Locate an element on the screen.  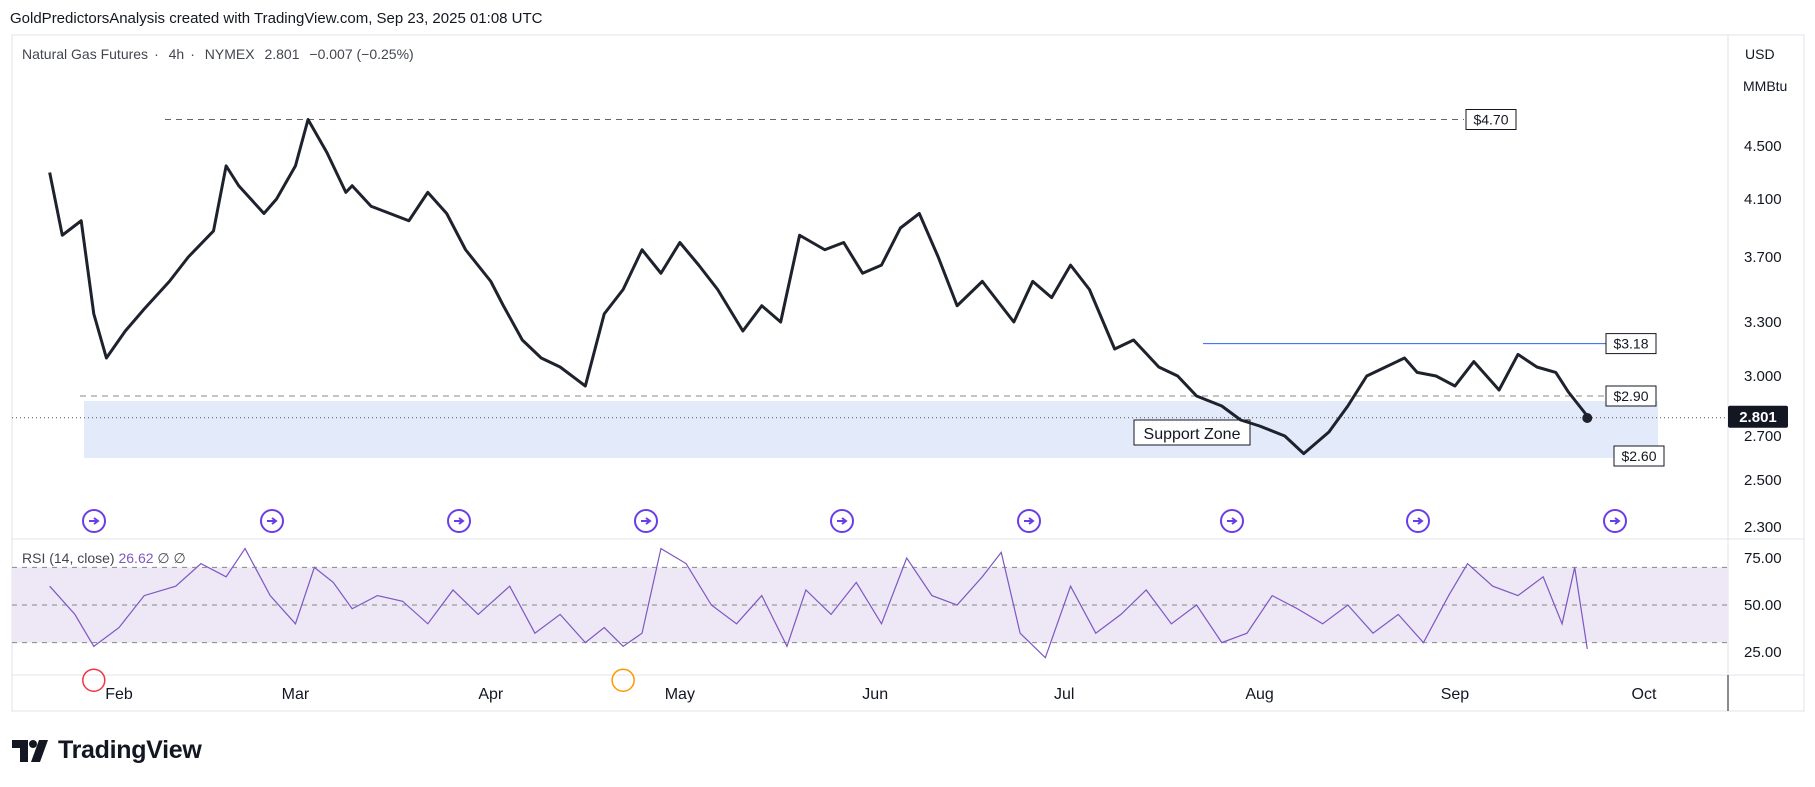
tradingview-logo: TradingView is located at coordinates (107, 750).